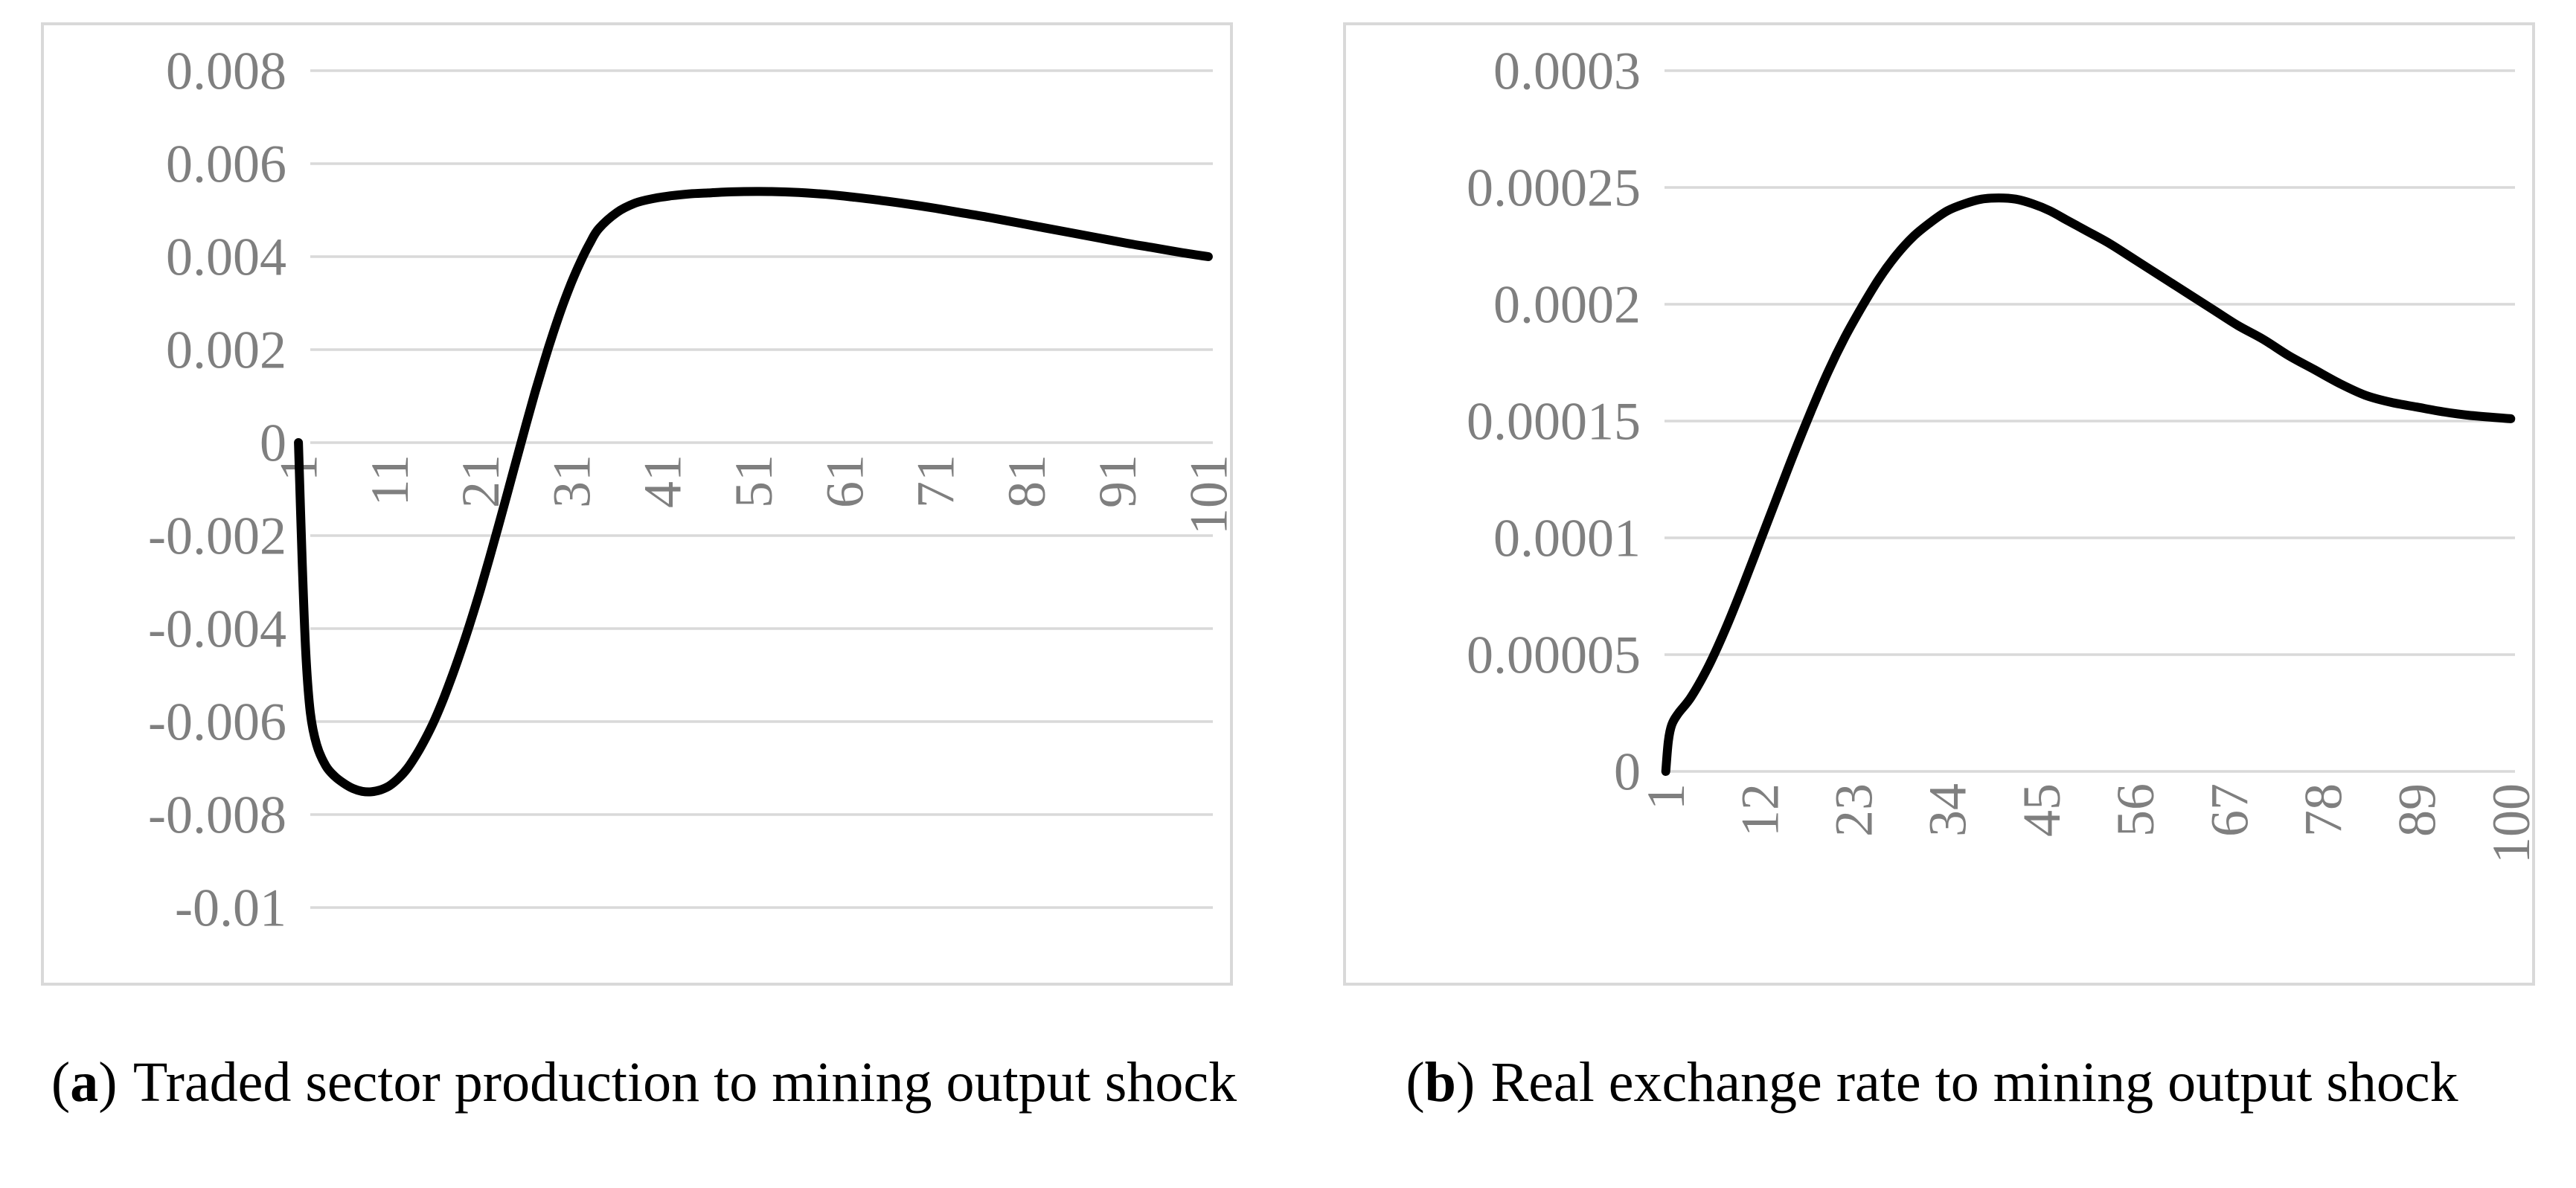 The width and height of the screenshot is (2576, 1188). I want to click on x-tick-label: 21, so click(481, 481).